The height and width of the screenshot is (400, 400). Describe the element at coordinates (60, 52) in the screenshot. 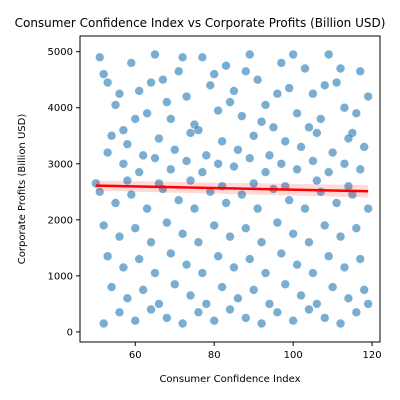

I see `y-tick-label: 5000` at that location.